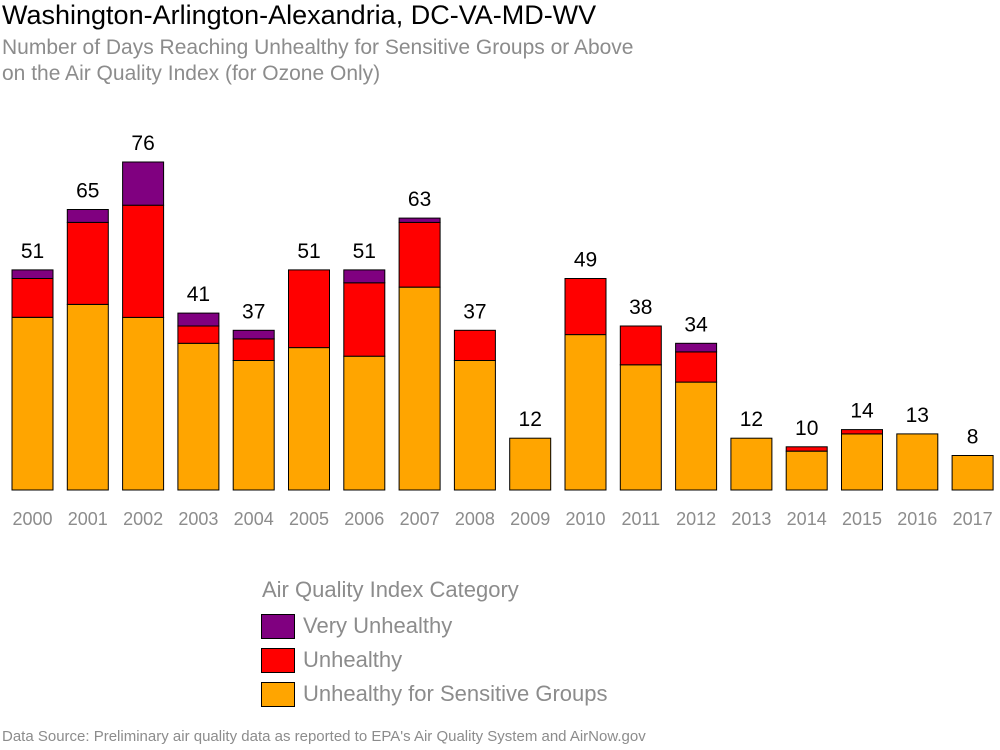  What do you see at coordinates (278, 626) in the screenshot?
I see `legend-swatch-very-unhealthy` at bounding box center [278, 626].